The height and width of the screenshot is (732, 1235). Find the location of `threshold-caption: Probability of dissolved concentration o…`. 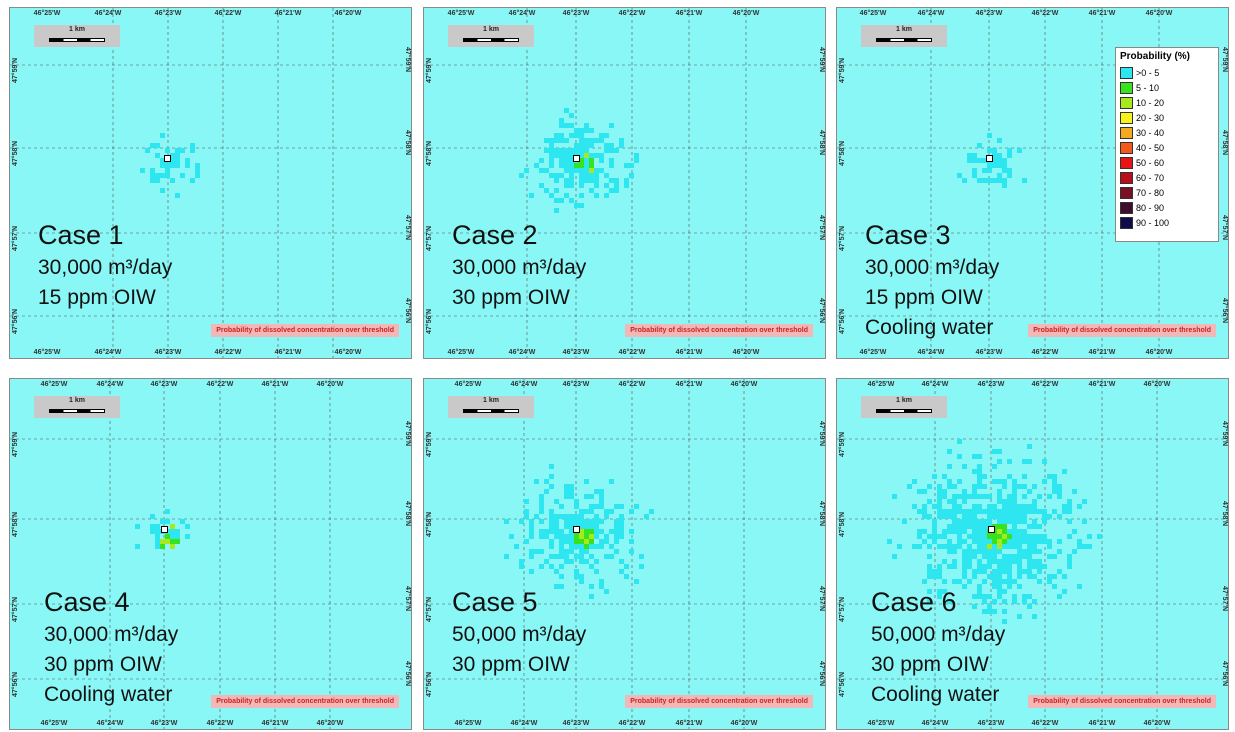

threshold-caption: Probability of dissolved concentration o… is located at coordinates (1122, 701).